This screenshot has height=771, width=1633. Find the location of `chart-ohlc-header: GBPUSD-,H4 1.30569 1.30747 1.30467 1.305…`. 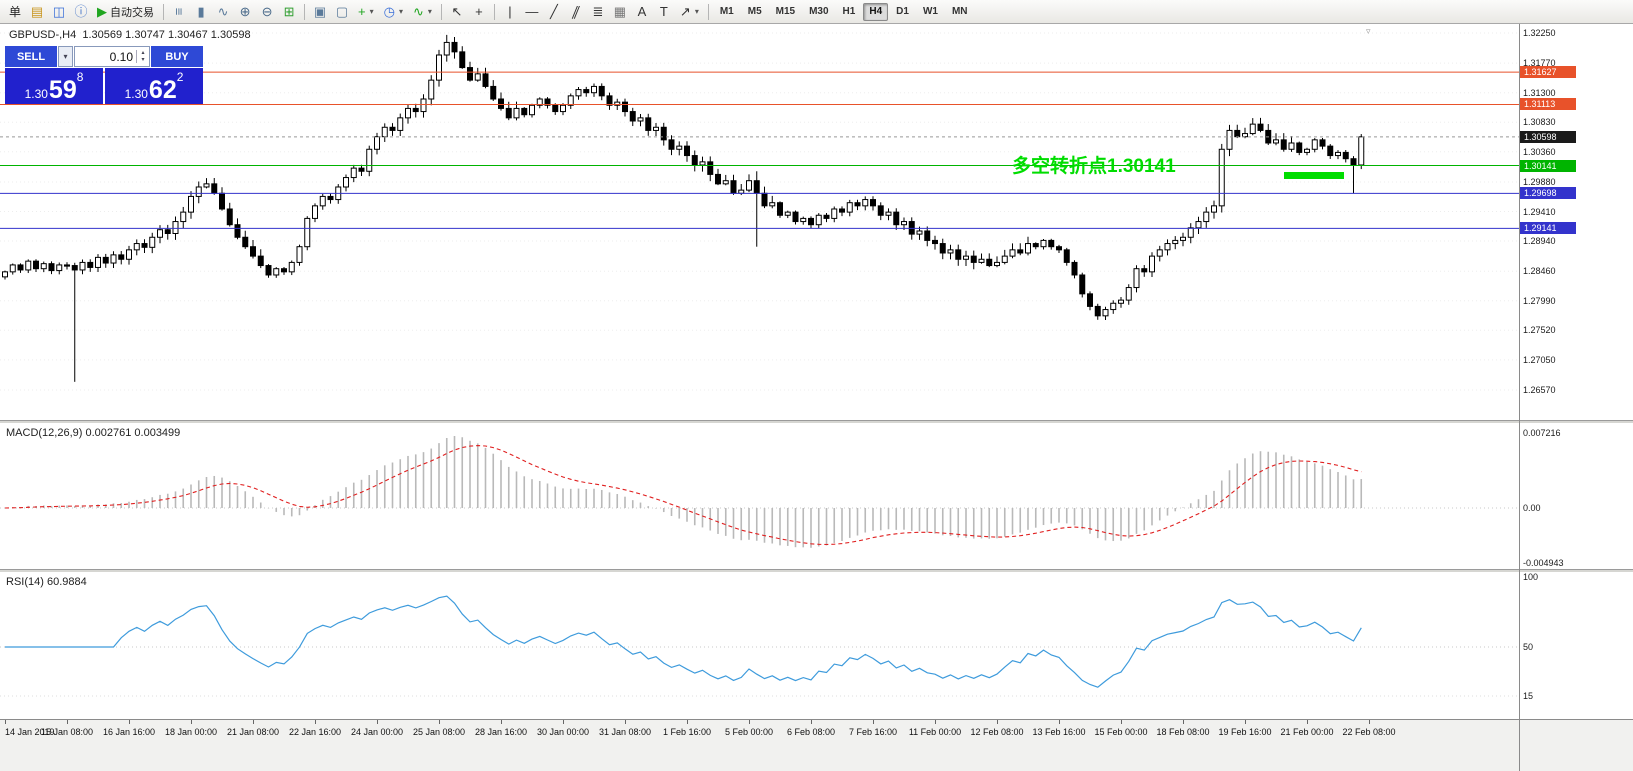

chart-ohlc-header: GBPUSD-,H4 1.30569 1.30747 1.30467 1.305… is located at coordinates (130, 35).